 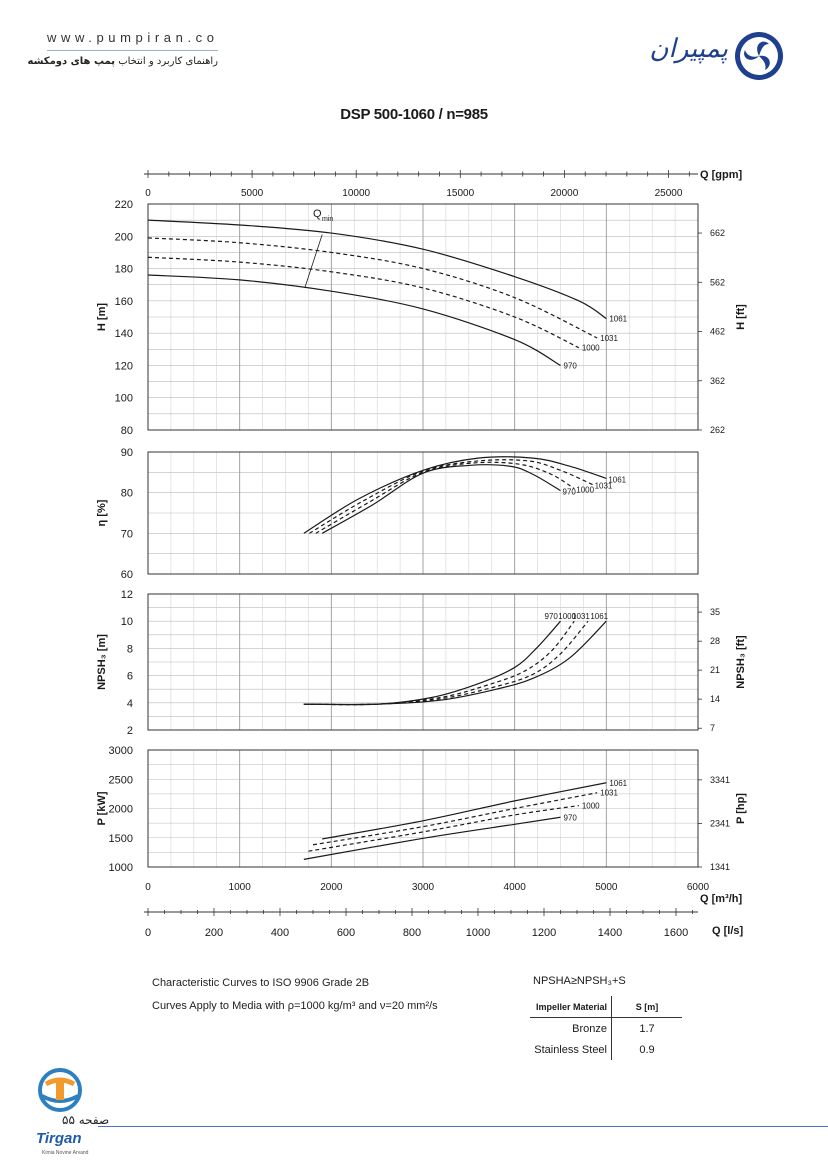 I want to click on right-tick-label: 562, so click(x=717, y=282).